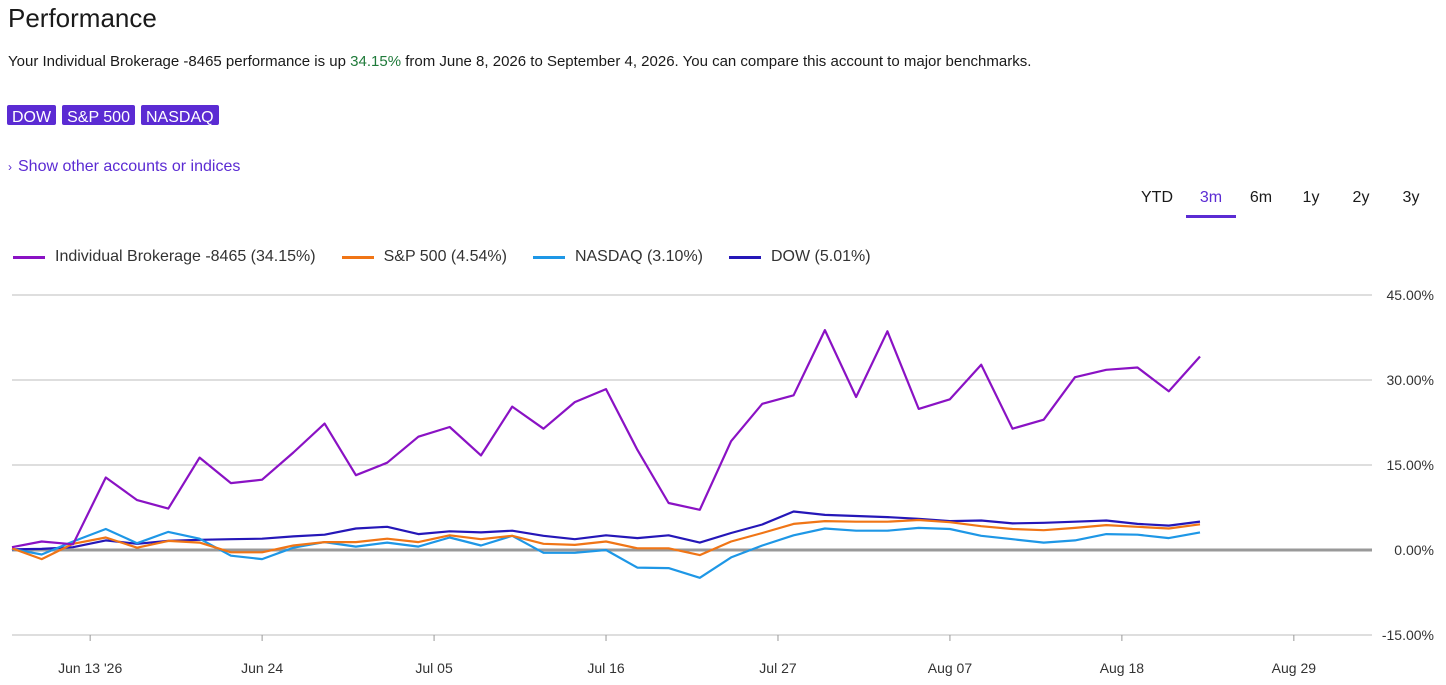  I want to click on legend-label-nasdaq: NASDAQ (3.10%), so click(638, 256).